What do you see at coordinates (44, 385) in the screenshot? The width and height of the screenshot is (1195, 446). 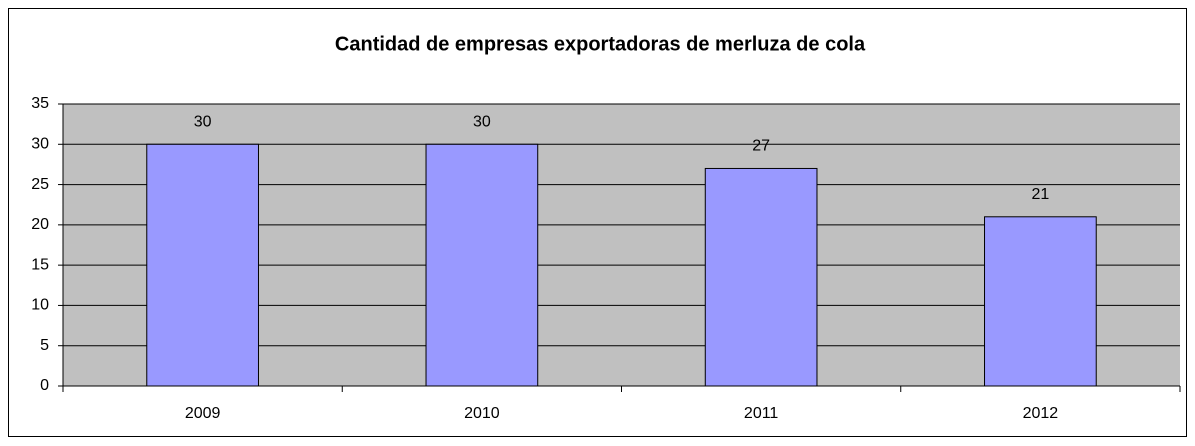 I see `y-tick-label: 0` at bounding box center [44, 385].